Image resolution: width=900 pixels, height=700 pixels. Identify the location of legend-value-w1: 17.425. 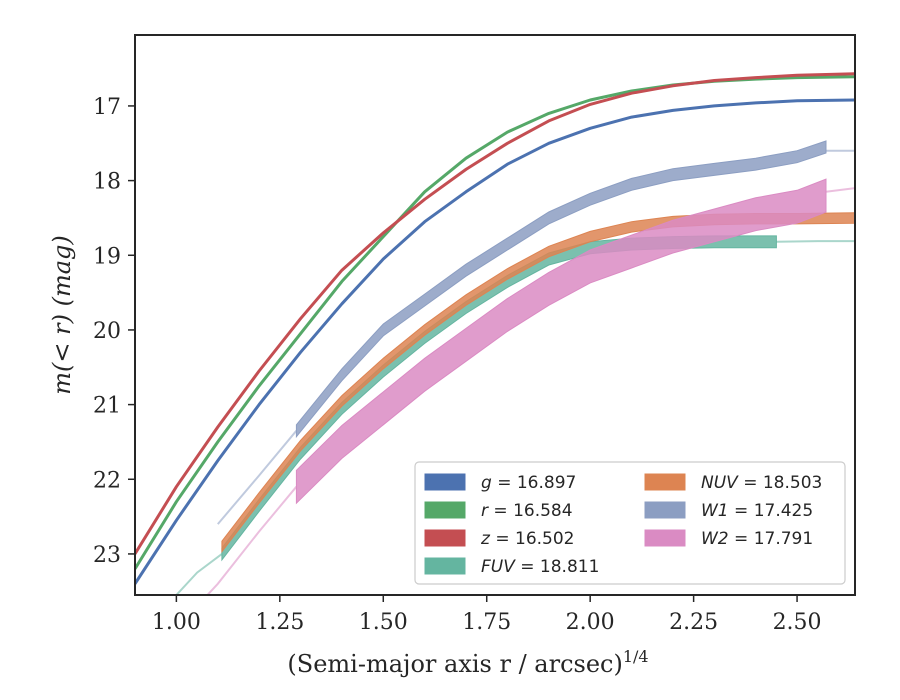
(783, 511).